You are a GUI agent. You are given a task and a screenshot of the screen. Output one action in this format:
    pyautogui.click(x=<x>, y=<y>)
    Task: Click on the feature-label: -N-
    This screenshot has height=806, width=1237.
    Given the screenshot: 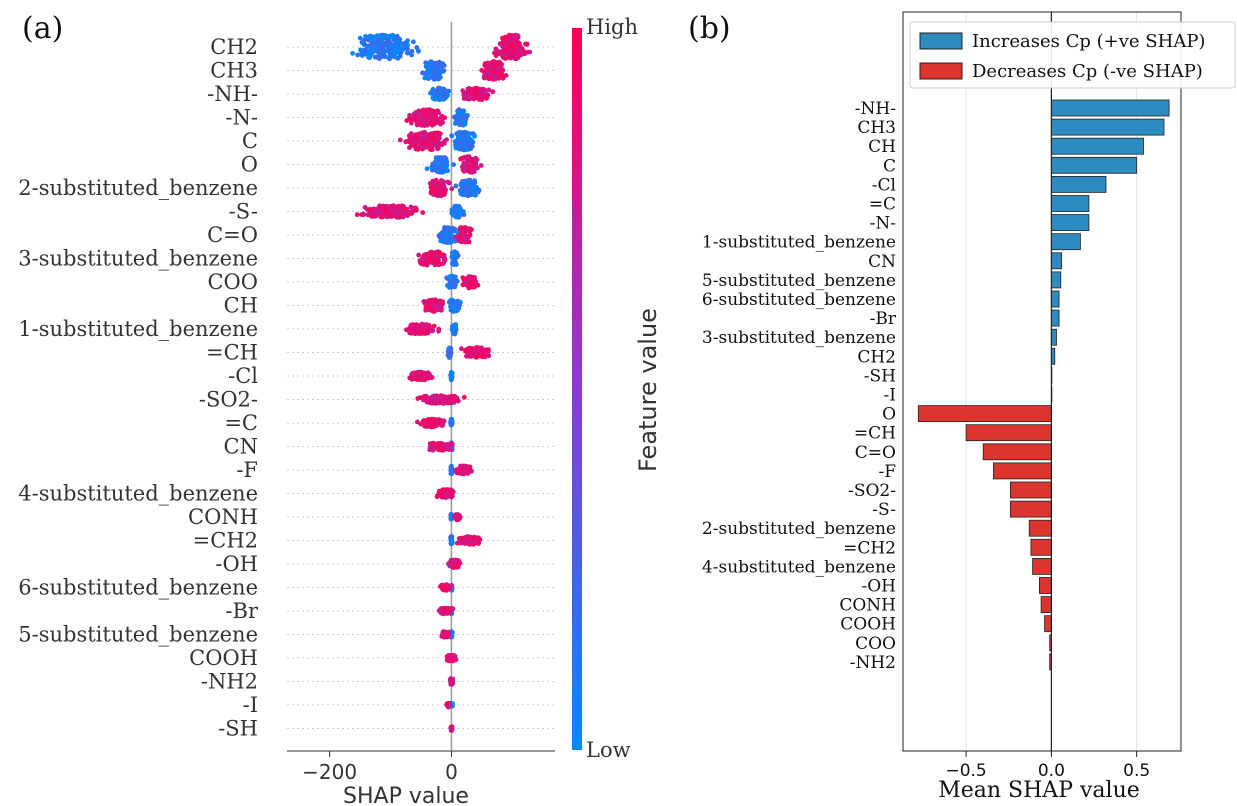 What is the action you would take?
    pyautogui.click(x=241, y=118)
    